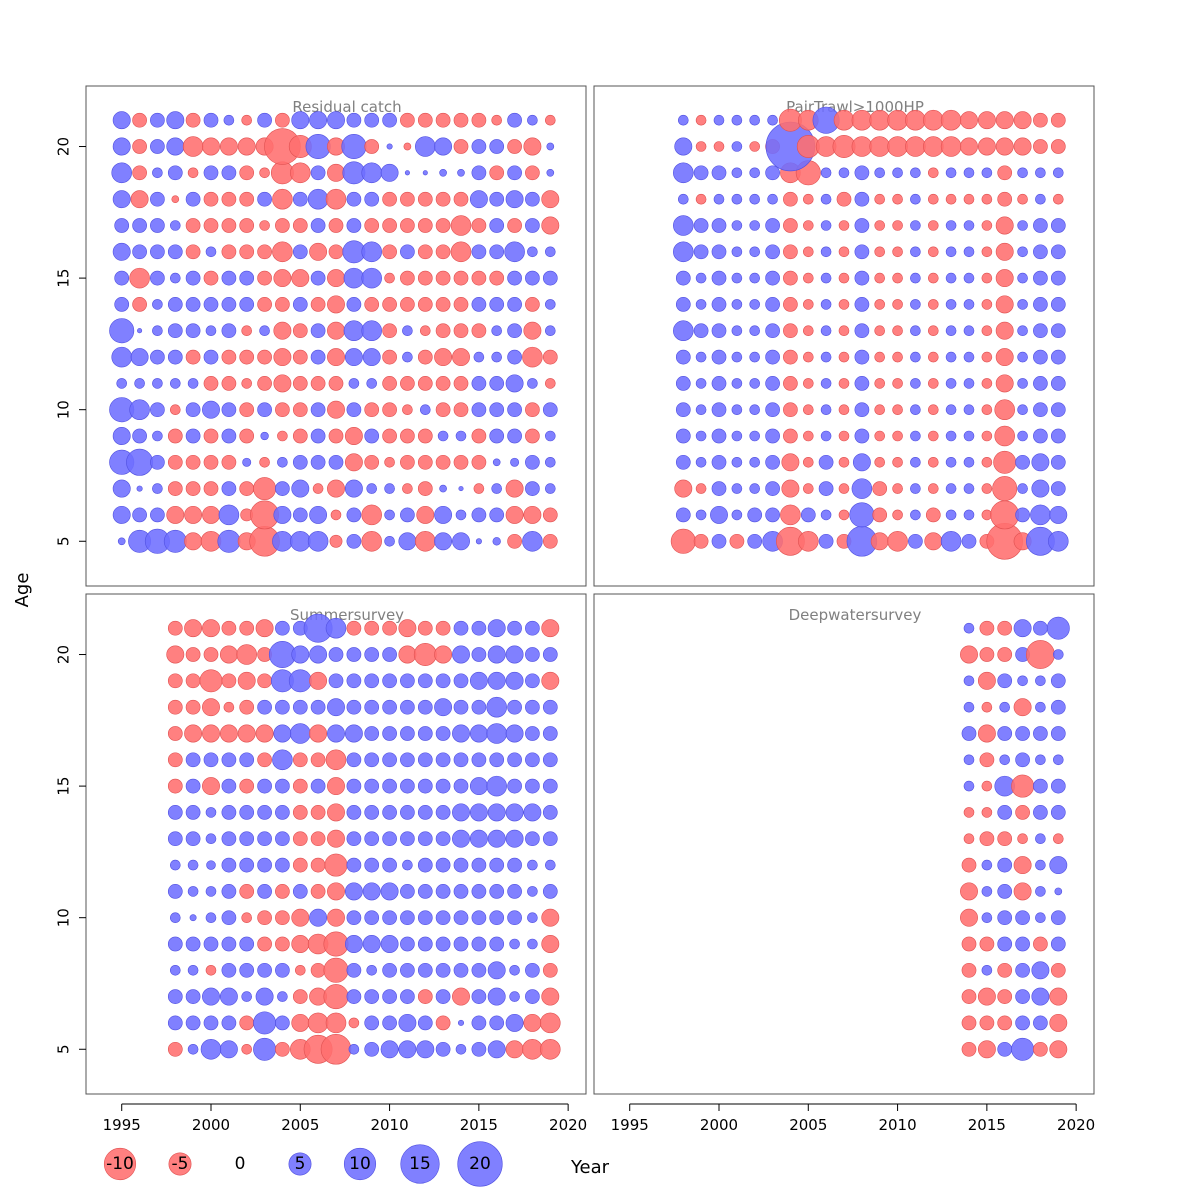  I want to click on y-tick-label: 20, so click(64, 146).